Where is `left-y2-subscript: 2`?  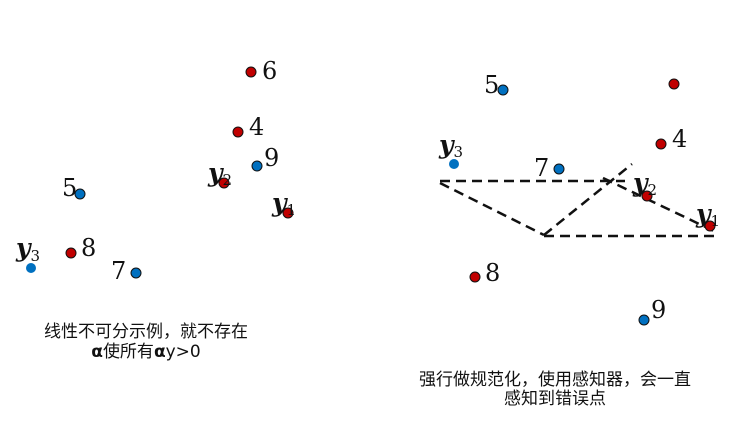
left-y2-subscript: 2 is located at coordinates (228, 180).